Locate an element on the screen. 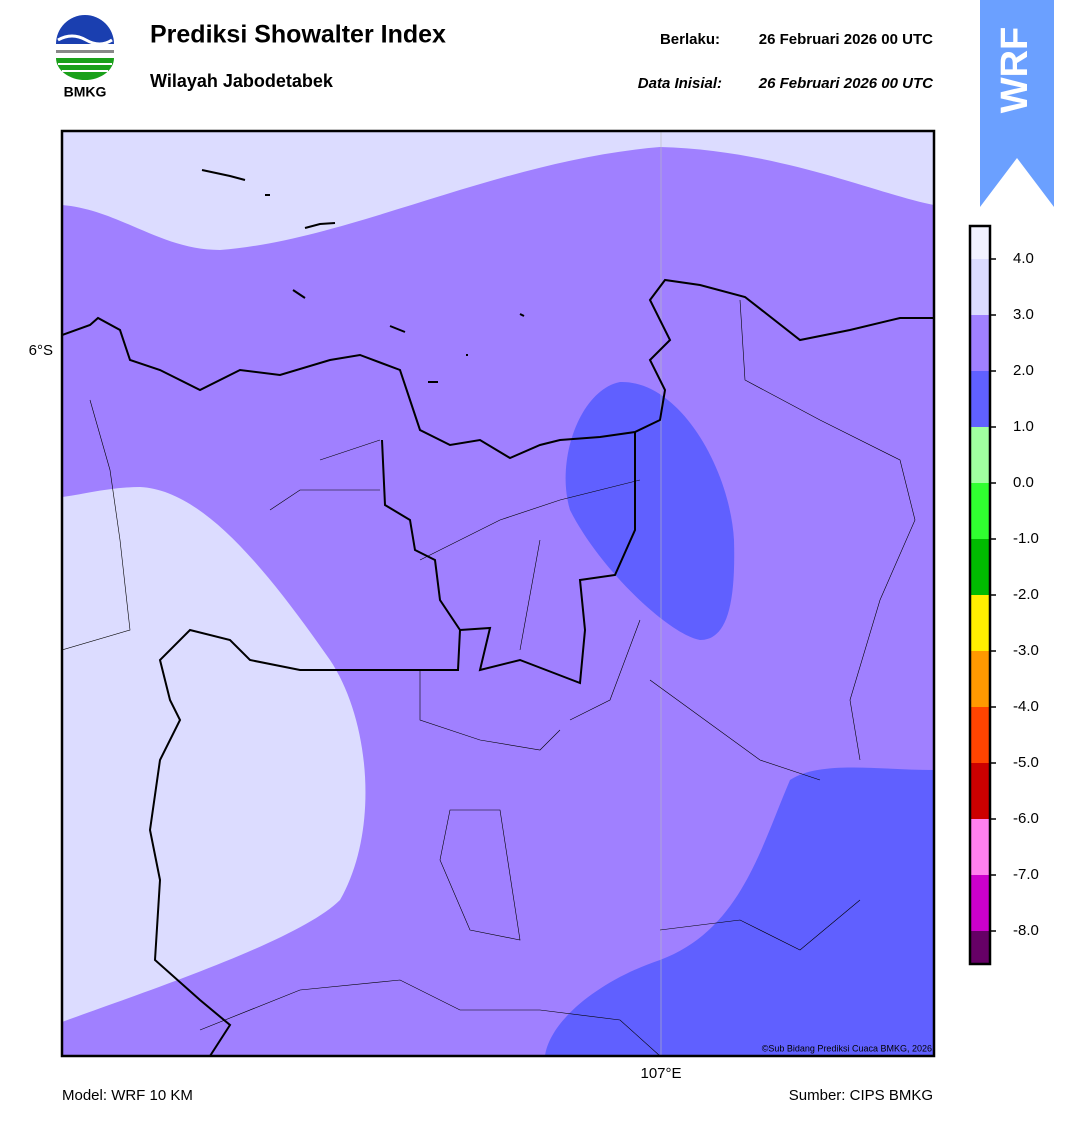  credit: ©Sub Bidang Prediksi Cuaca BMKG, 2026 is located at coordinates (847, 1048).